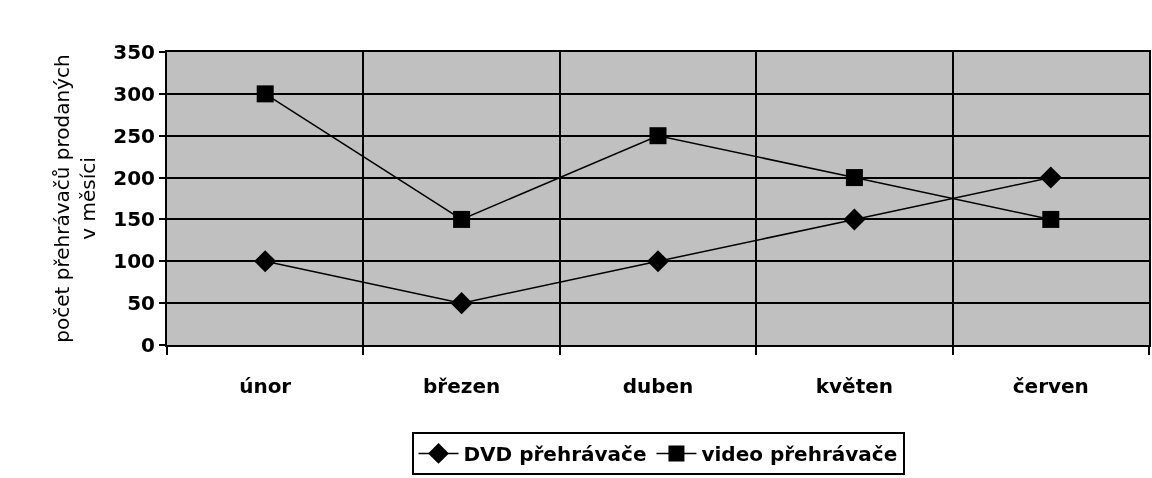 The image size is (1152, 478). What do you see at coordinates (134, 52) in the screenshot?
I see `y-tick-label: 350` at bounding box center [134, 52].